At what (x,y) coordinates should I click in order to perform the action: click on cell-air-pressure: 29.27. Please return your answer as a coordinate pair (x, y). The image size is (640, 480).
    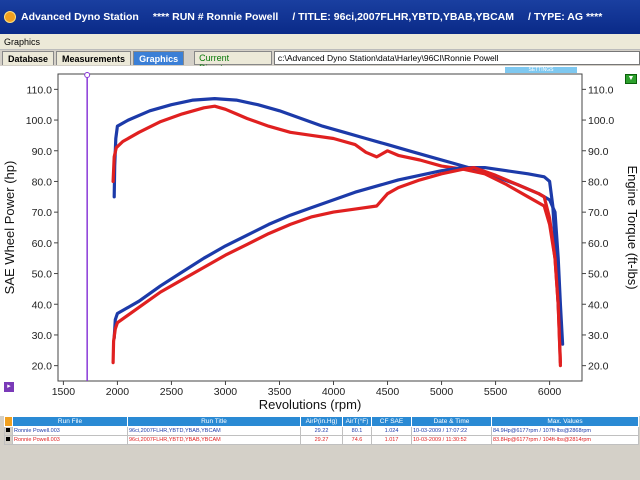
    Looking at the image, I should click on (321, 440).